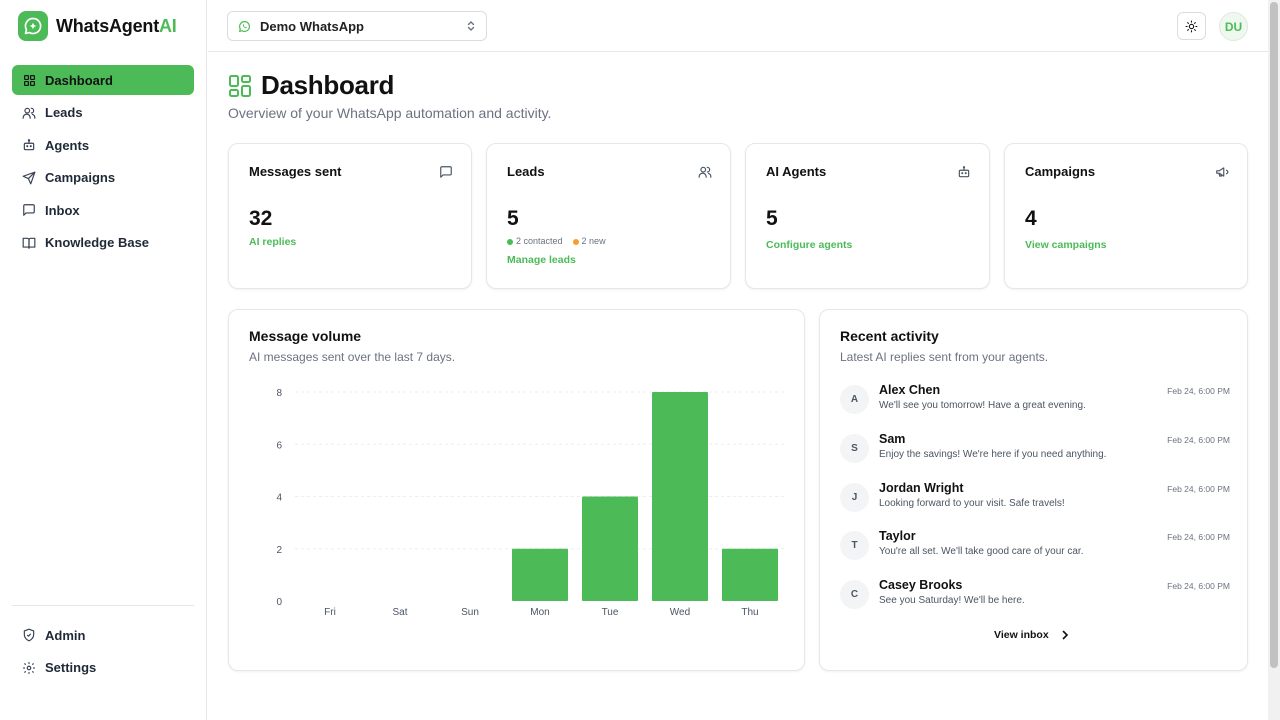  Describe the element at coordinates (541, 260) in the screenshot. I see `manage-leads-link: Manage leads` at that location.